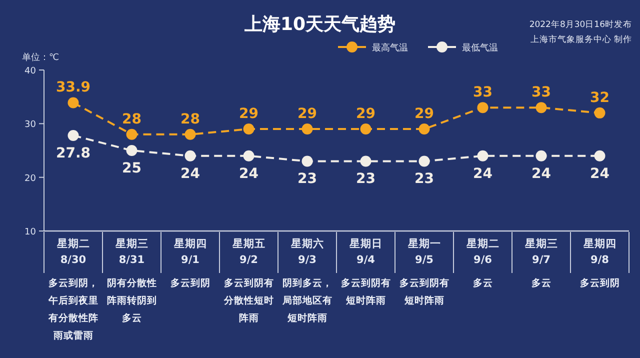 This screenshot has width=640, height=358. Describe the element at coordinates (319, 24) in the screenshot. I see `chart-title: 上海10天天气趋势` at that location.